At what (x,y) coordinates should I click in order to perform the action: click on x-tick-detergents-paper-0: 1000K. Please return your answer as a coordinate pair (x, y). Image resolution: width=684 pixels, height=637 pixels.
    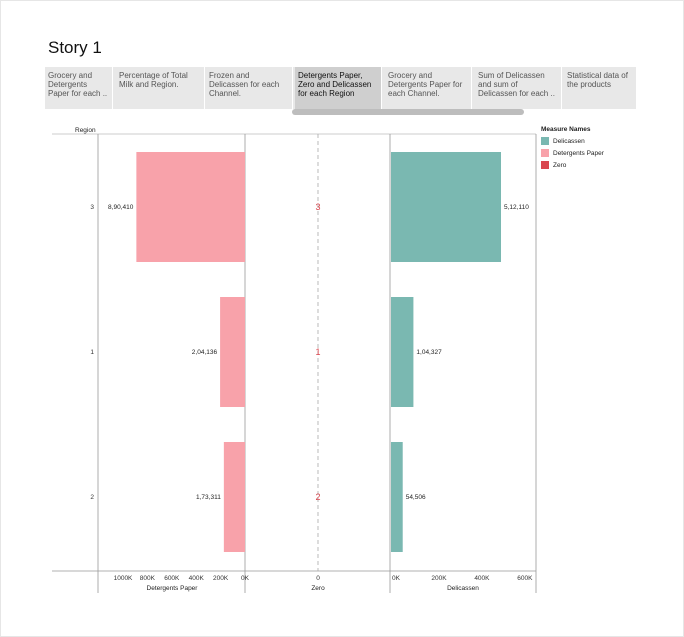
    Looking at the image, I should click on (123, 578).